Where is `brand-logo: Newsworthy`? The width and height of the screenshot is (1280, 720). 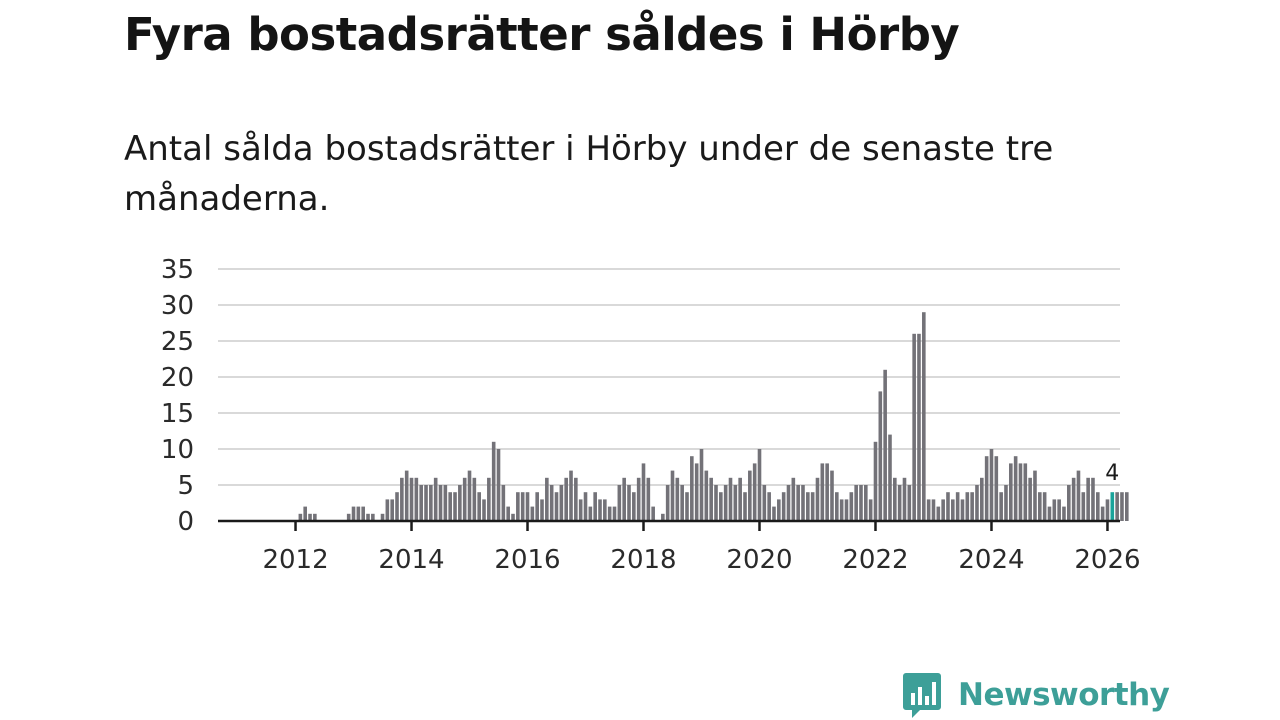 brand-logo: Newsworthy is located at coordinates (1036, 695).